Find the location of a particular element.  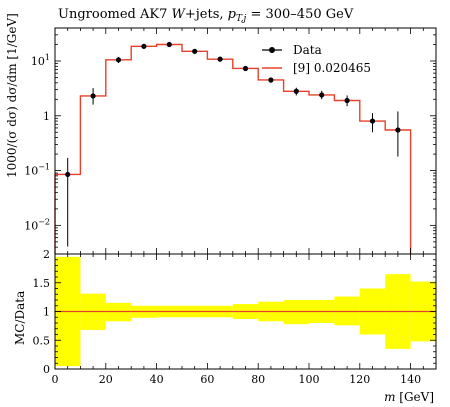

ratio-y-tick-label: 0.5 is located at coordinates (42, 340).